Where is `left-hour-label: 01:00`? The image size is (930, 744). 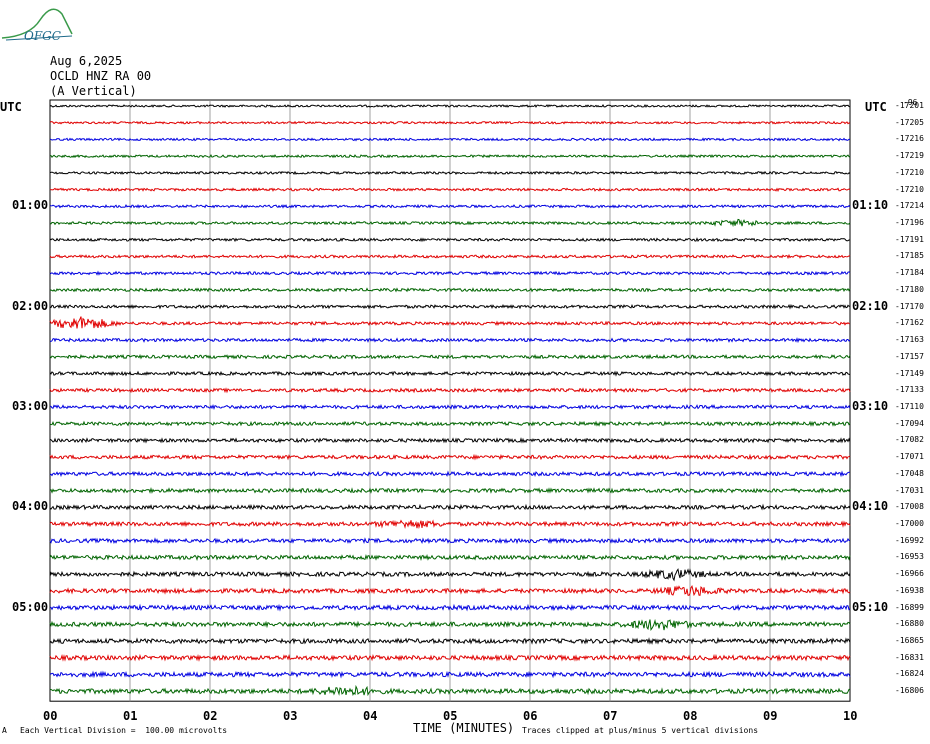 left-hour-label: 01:00 is located at coordinates (30, 205).